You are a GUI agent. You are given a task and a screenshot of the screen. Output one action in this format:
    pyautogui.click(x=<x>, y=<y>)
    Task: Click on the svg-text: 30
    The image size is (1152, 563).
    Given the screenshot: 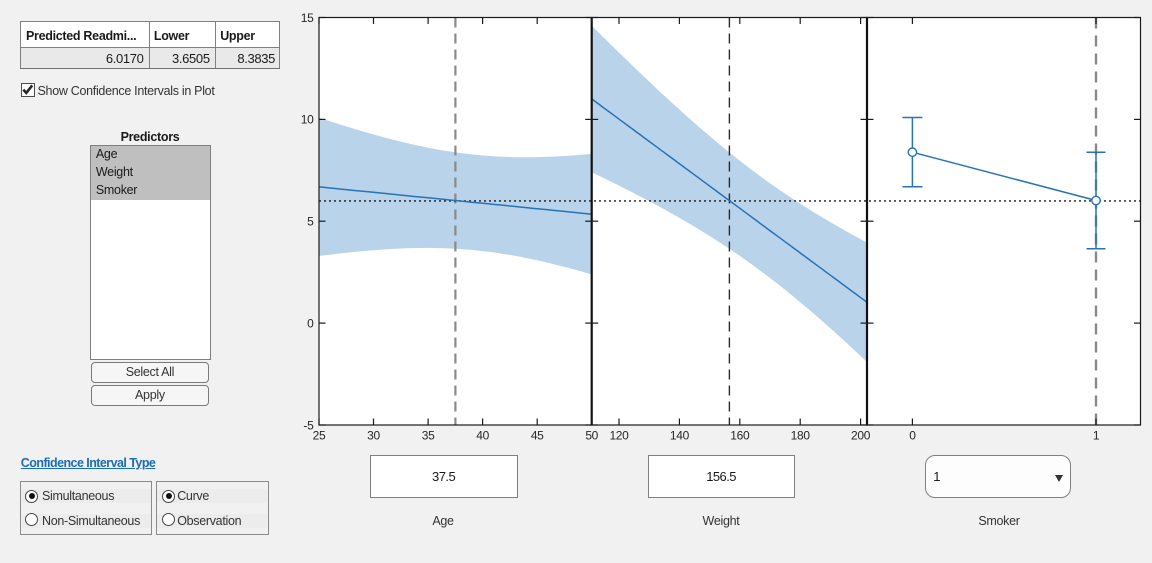 What is the action you would take?
    pyautogui.click(x=373, y=436)
    